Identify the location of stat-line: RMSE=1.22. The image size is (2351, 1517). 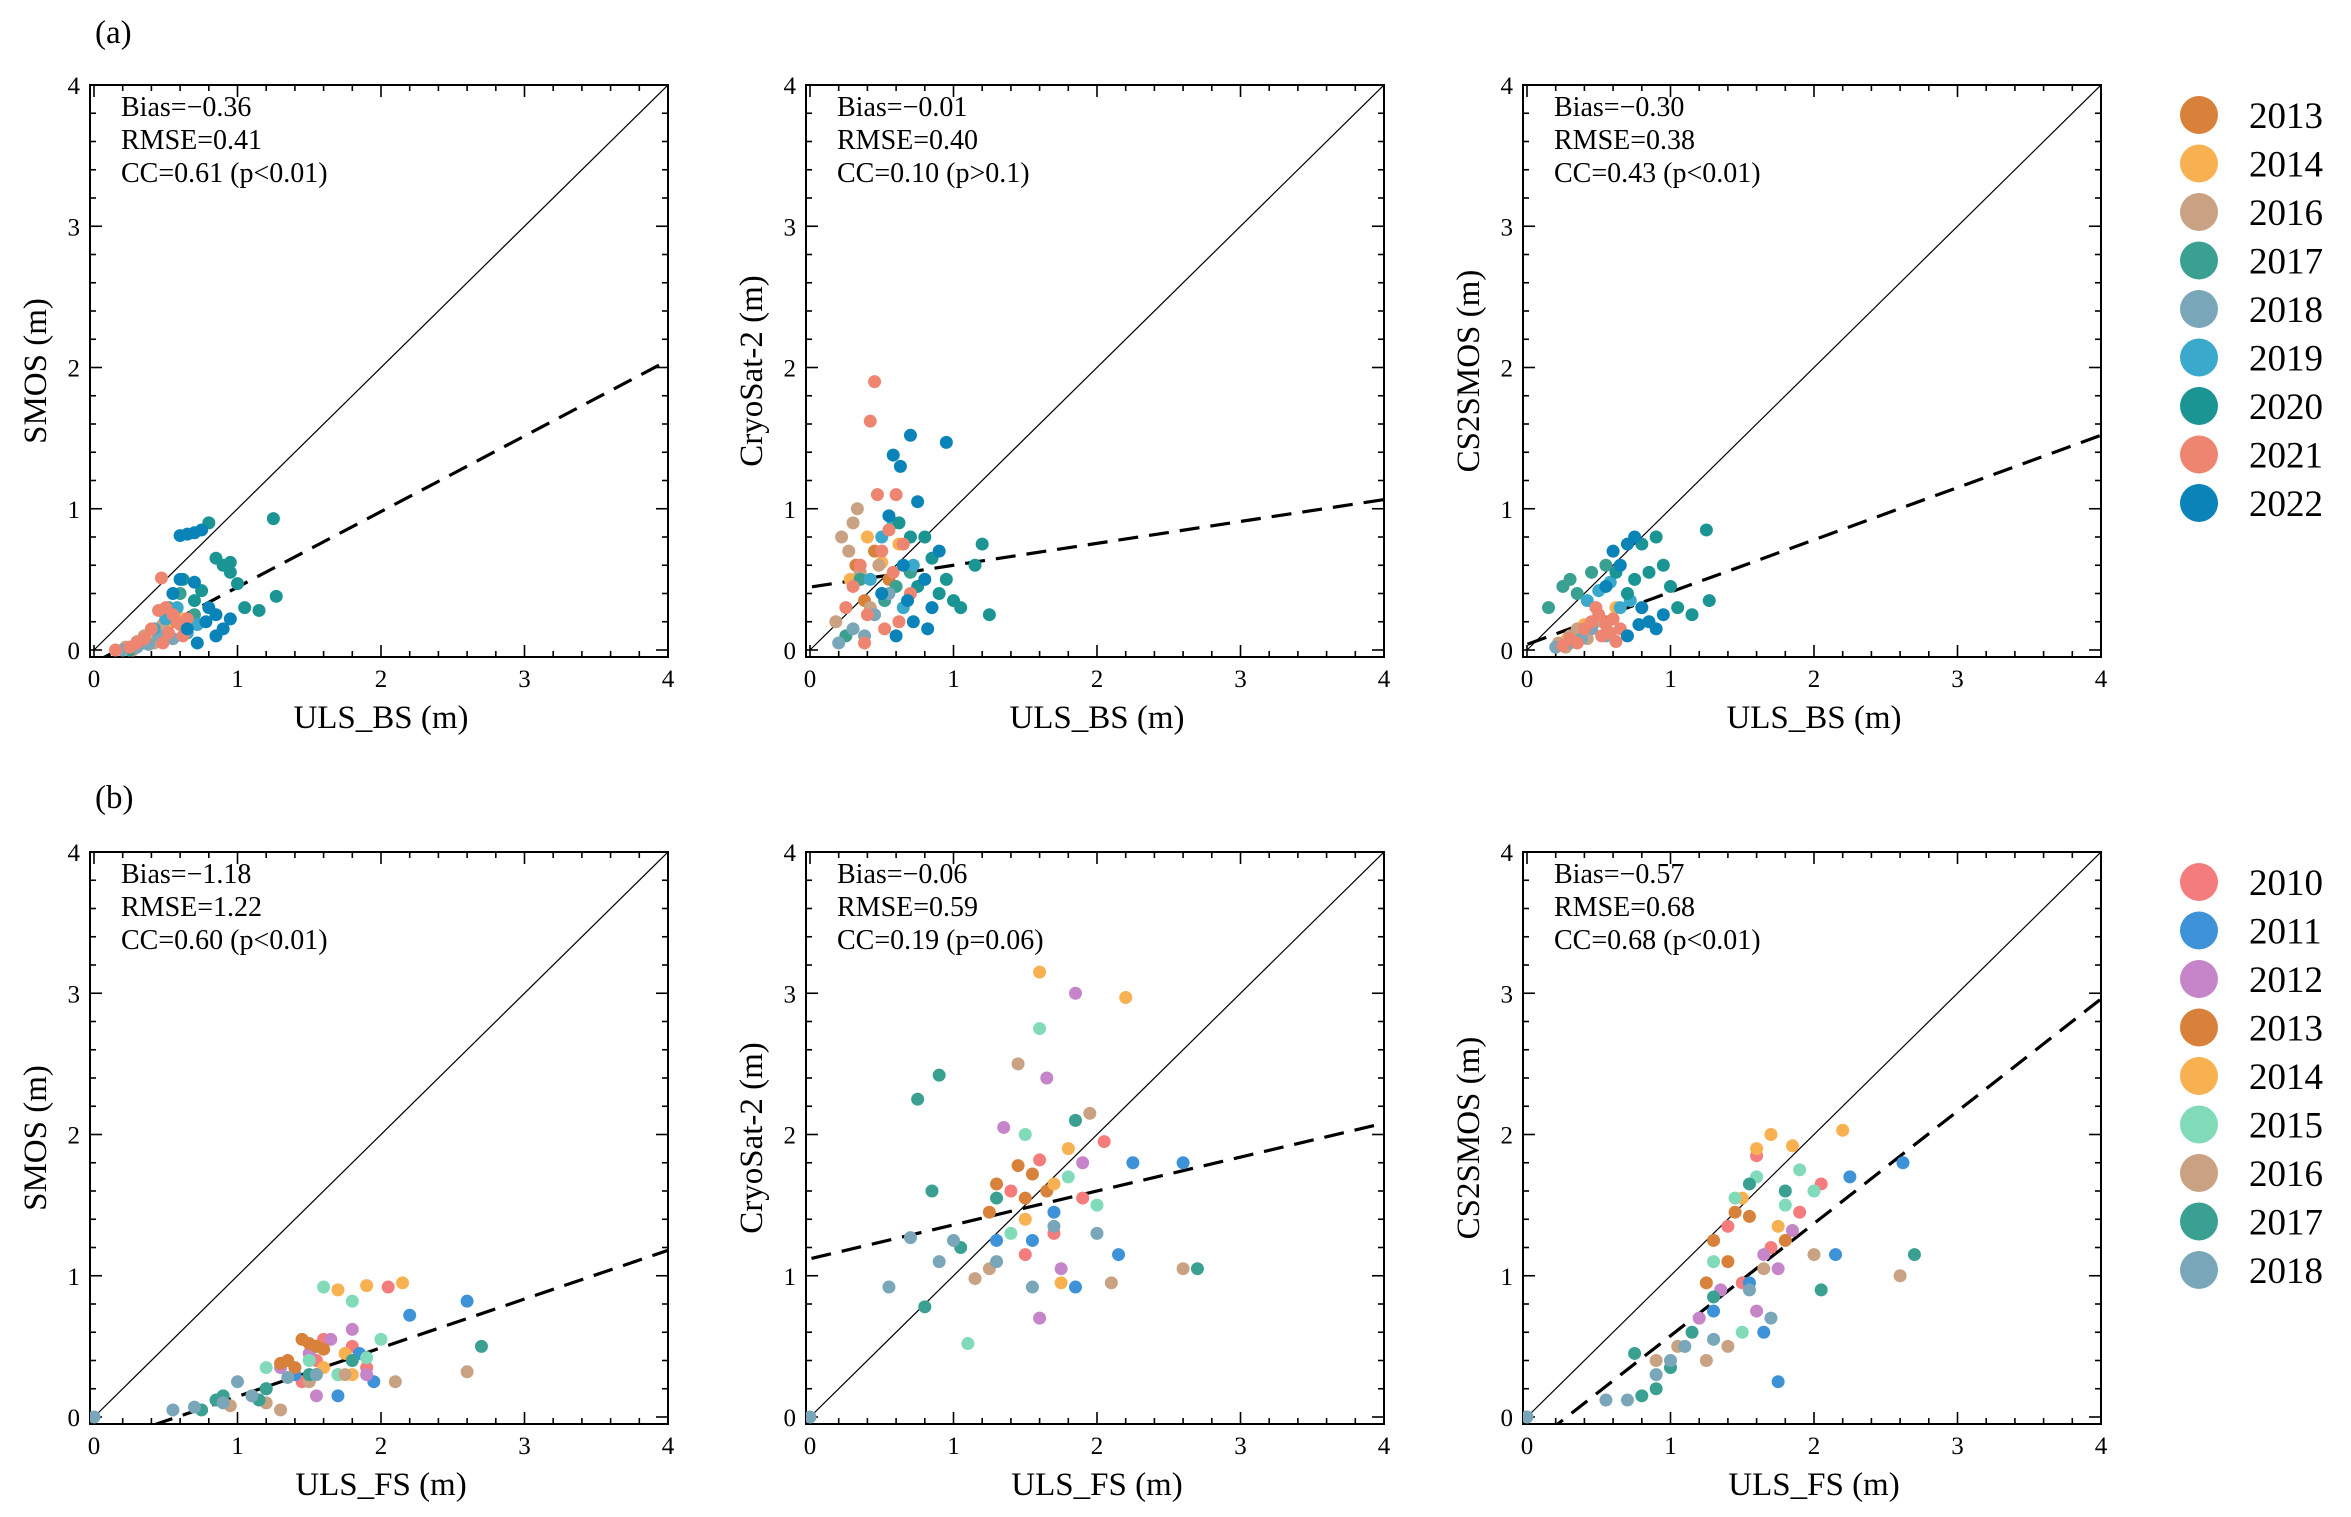
(191, 907).